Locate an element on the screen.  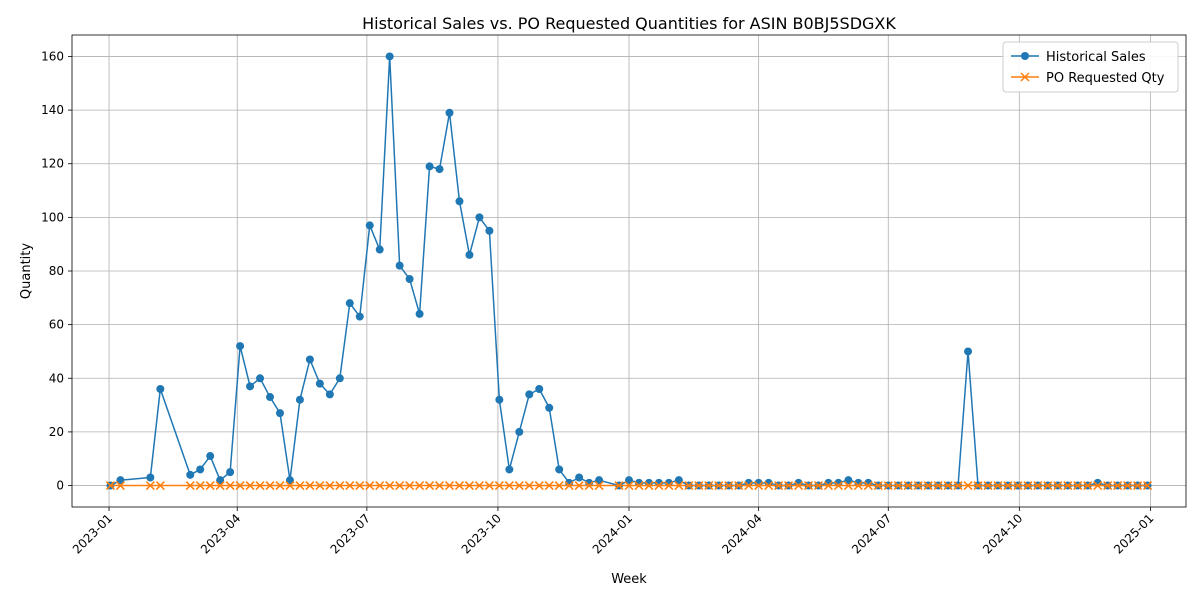
y-tick-label: 160 is located at coordinates (52, 56).